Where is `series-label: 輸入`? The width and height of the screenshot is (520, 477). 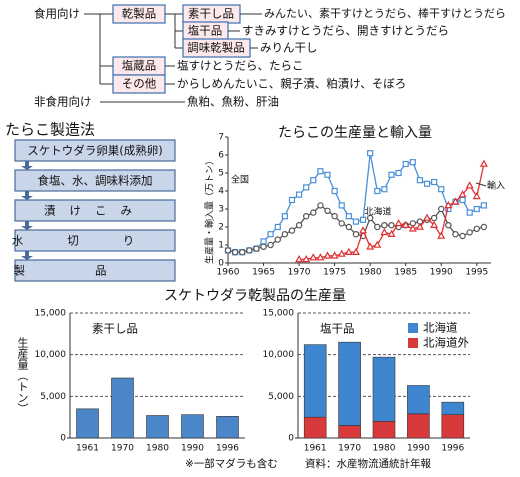
series-label: 輸入 is located at coordinates (496, 186).